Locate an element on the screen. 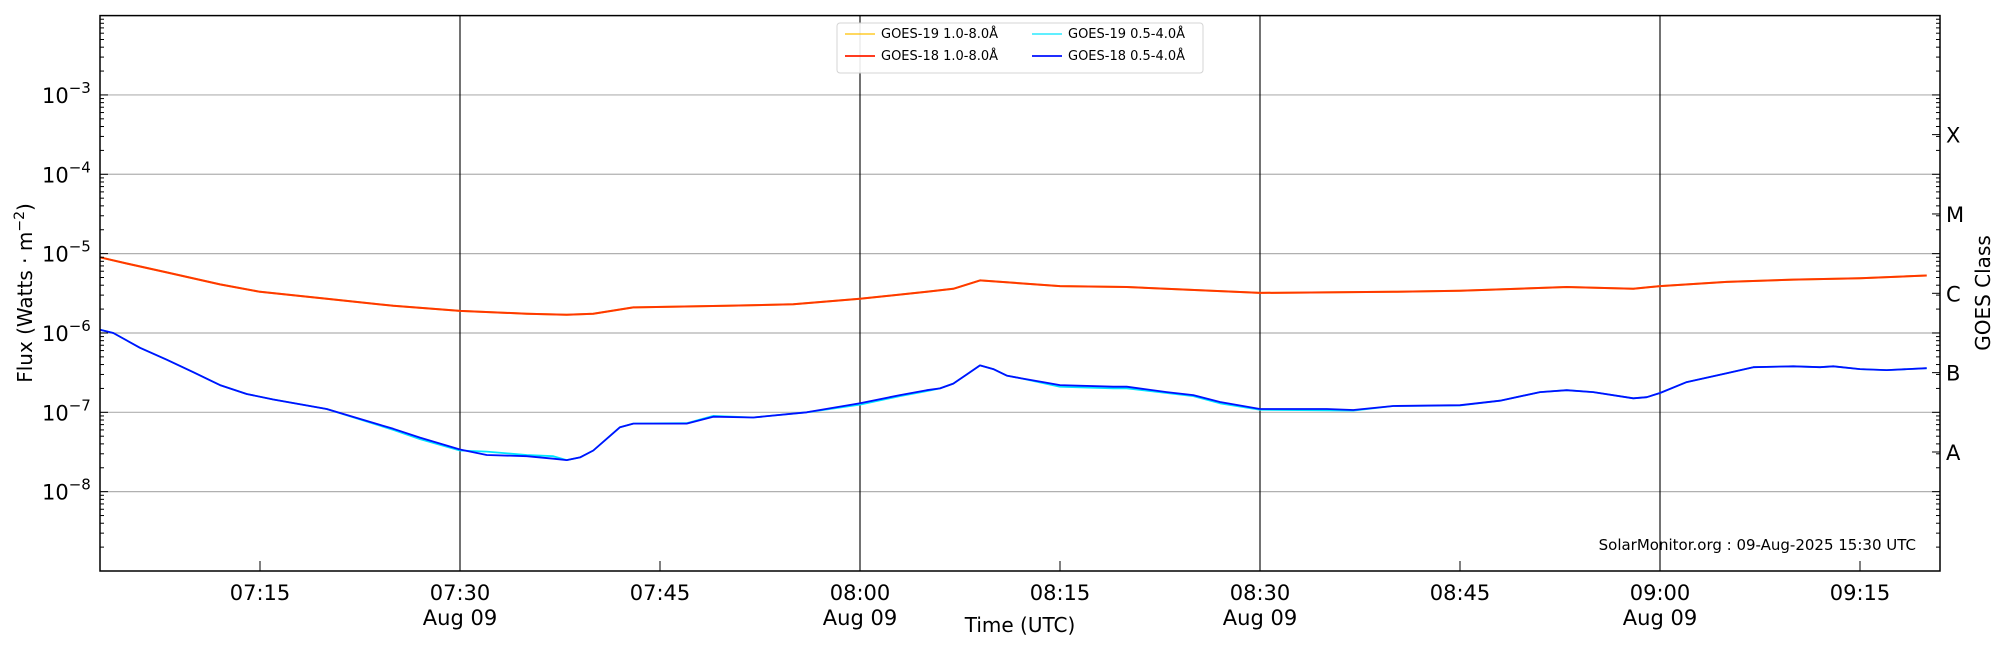 The height and width of the screenshot is (650, 2000). legend-label: GOES-18 0.5-4.0Å is located at coordinates (1126, 56).